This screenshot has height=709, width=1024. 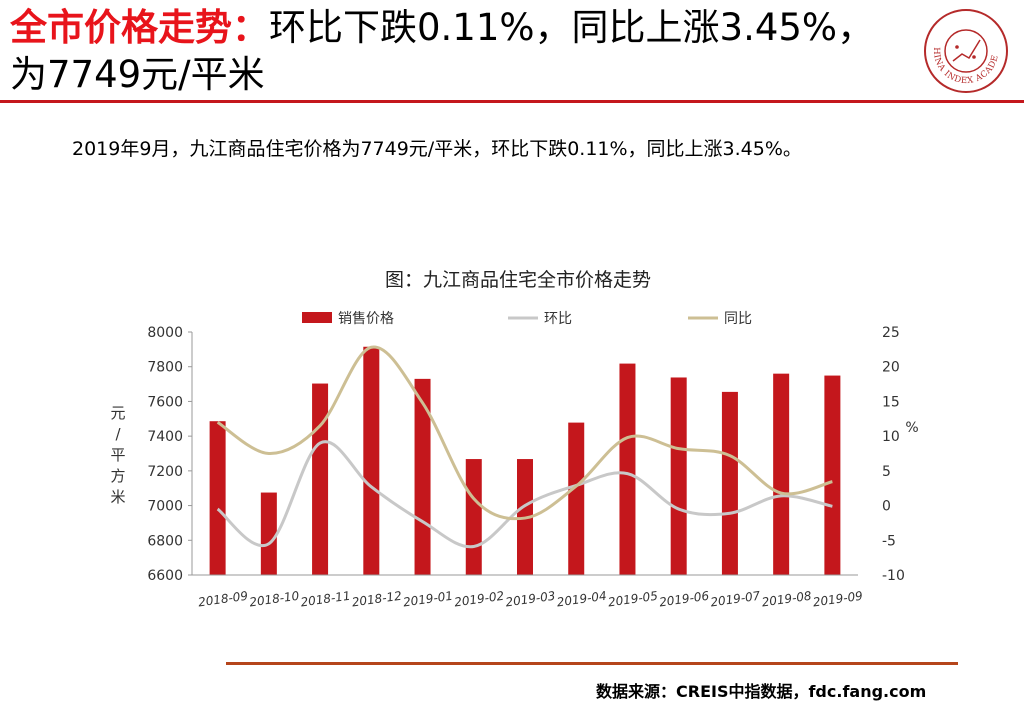 What do you see at coordinates (117, 497) in the screenshot?
I see `left-axis-label-char: 米` at bounding box center [117, 497].